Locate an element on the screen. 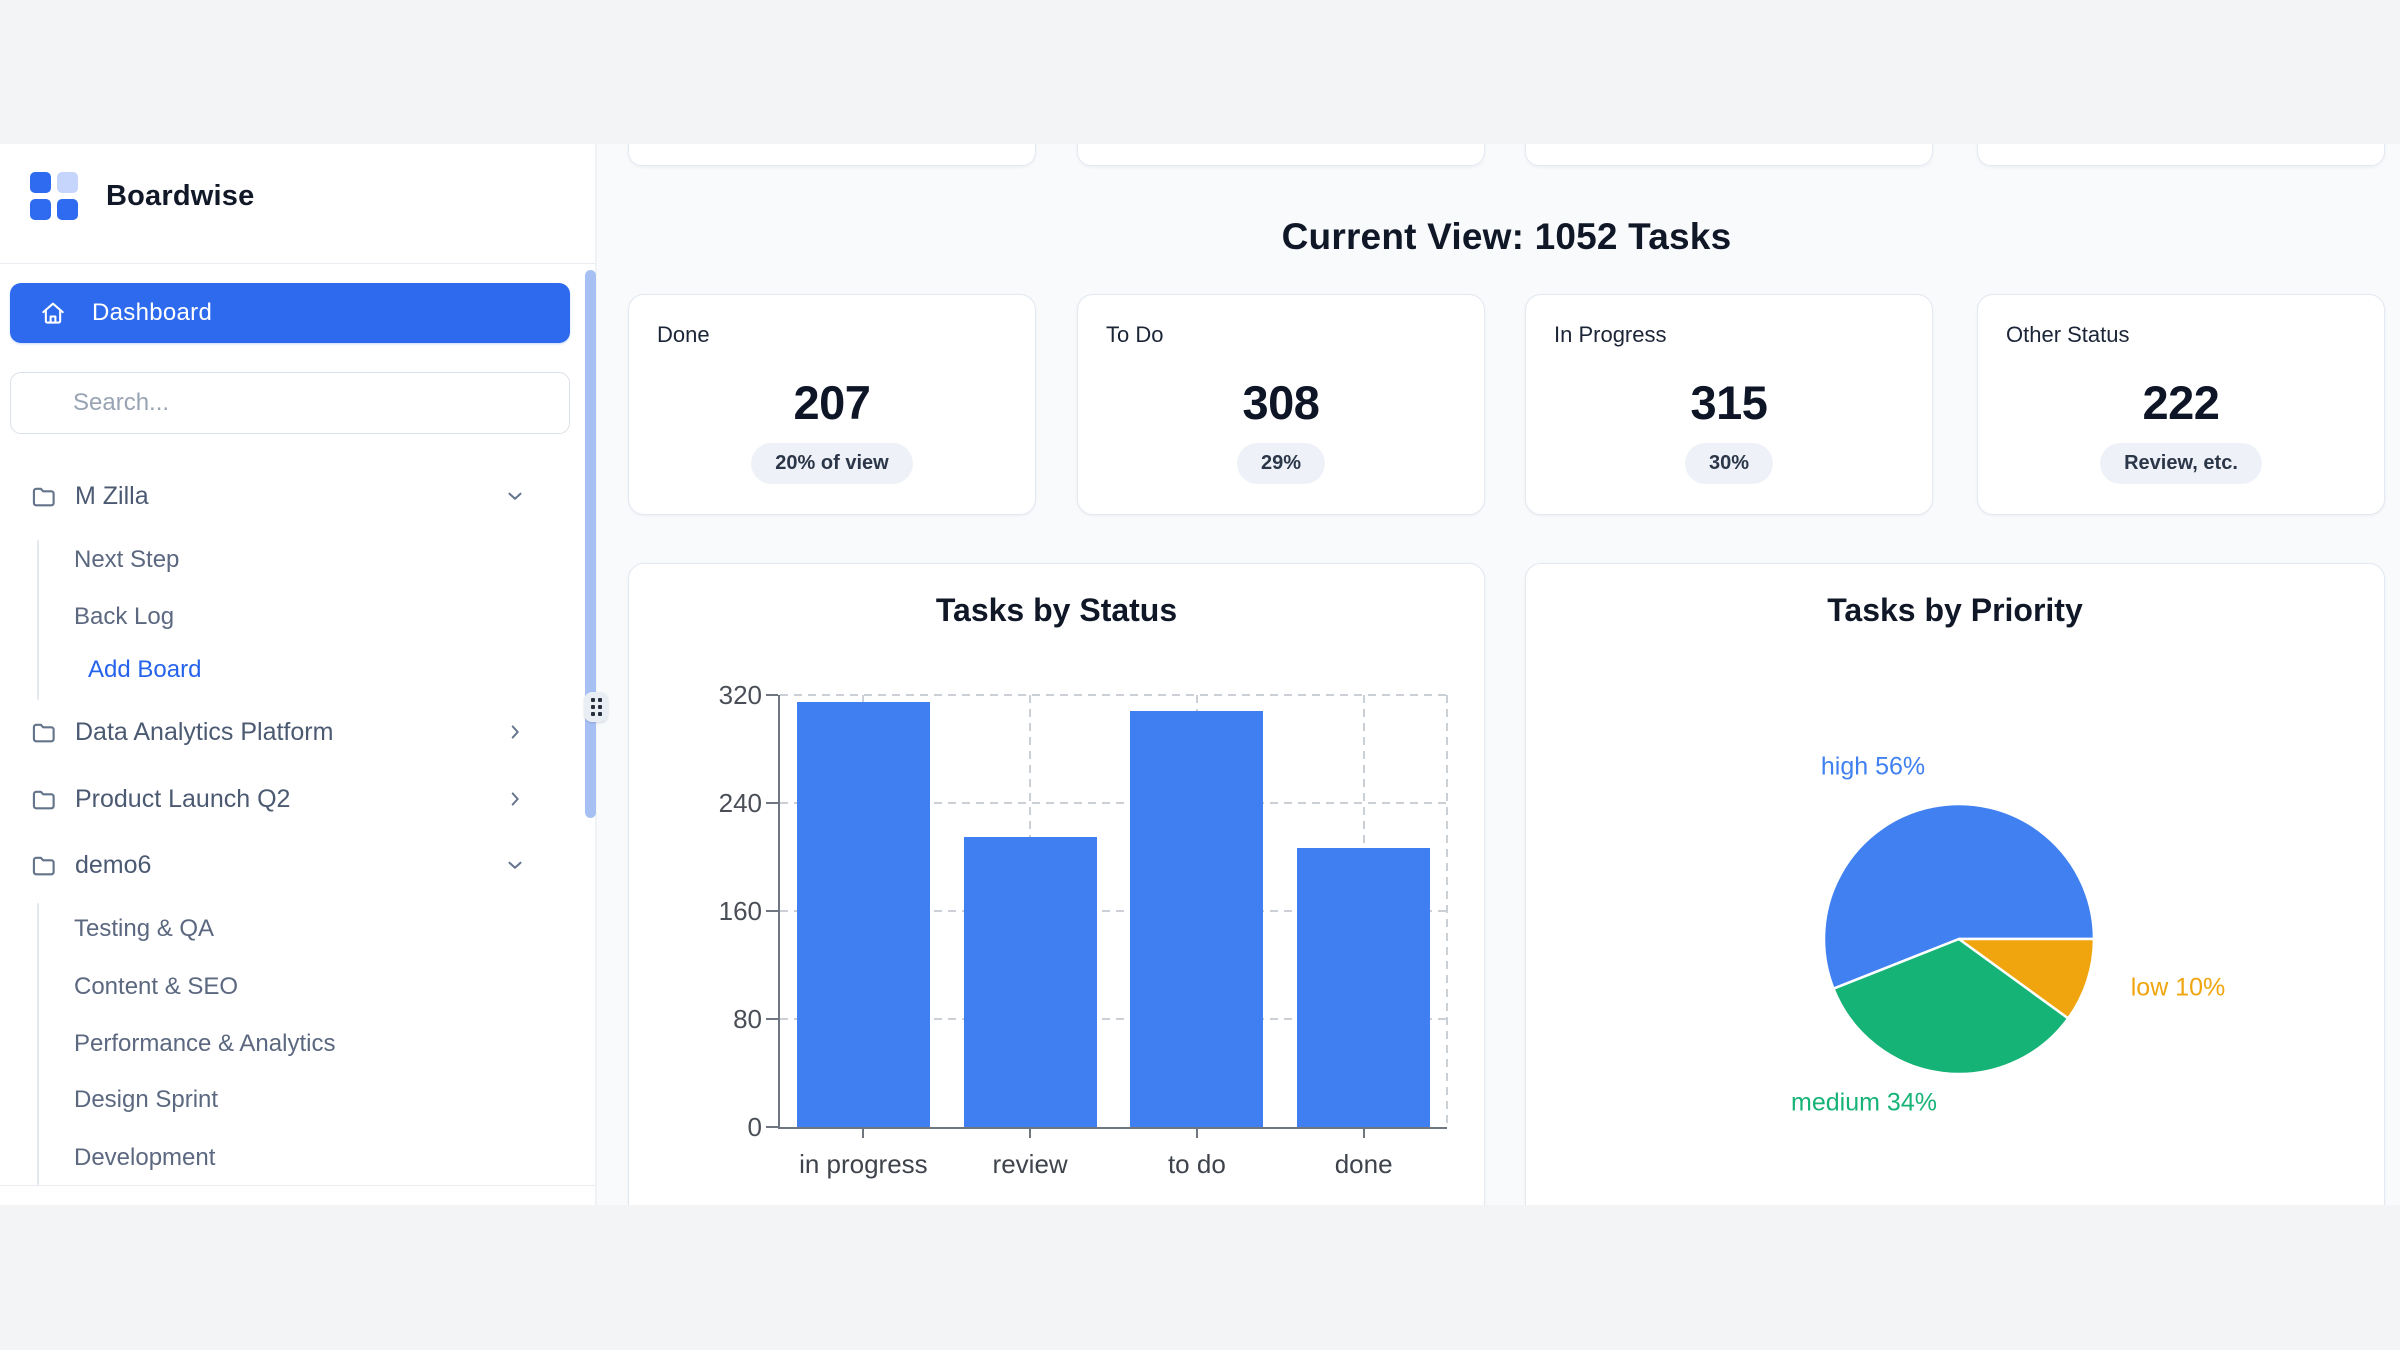 This screenshot has width=2400, height=1350. stat-badge: 30% is located at coordinates (1729, 463).